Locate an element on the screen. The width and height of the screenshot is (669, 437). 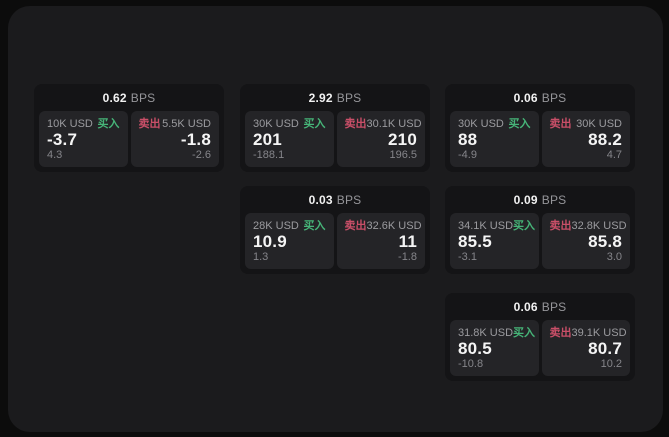
buy-labels-row: 31.8K USD 买入 is located at coordinates (496, 333).